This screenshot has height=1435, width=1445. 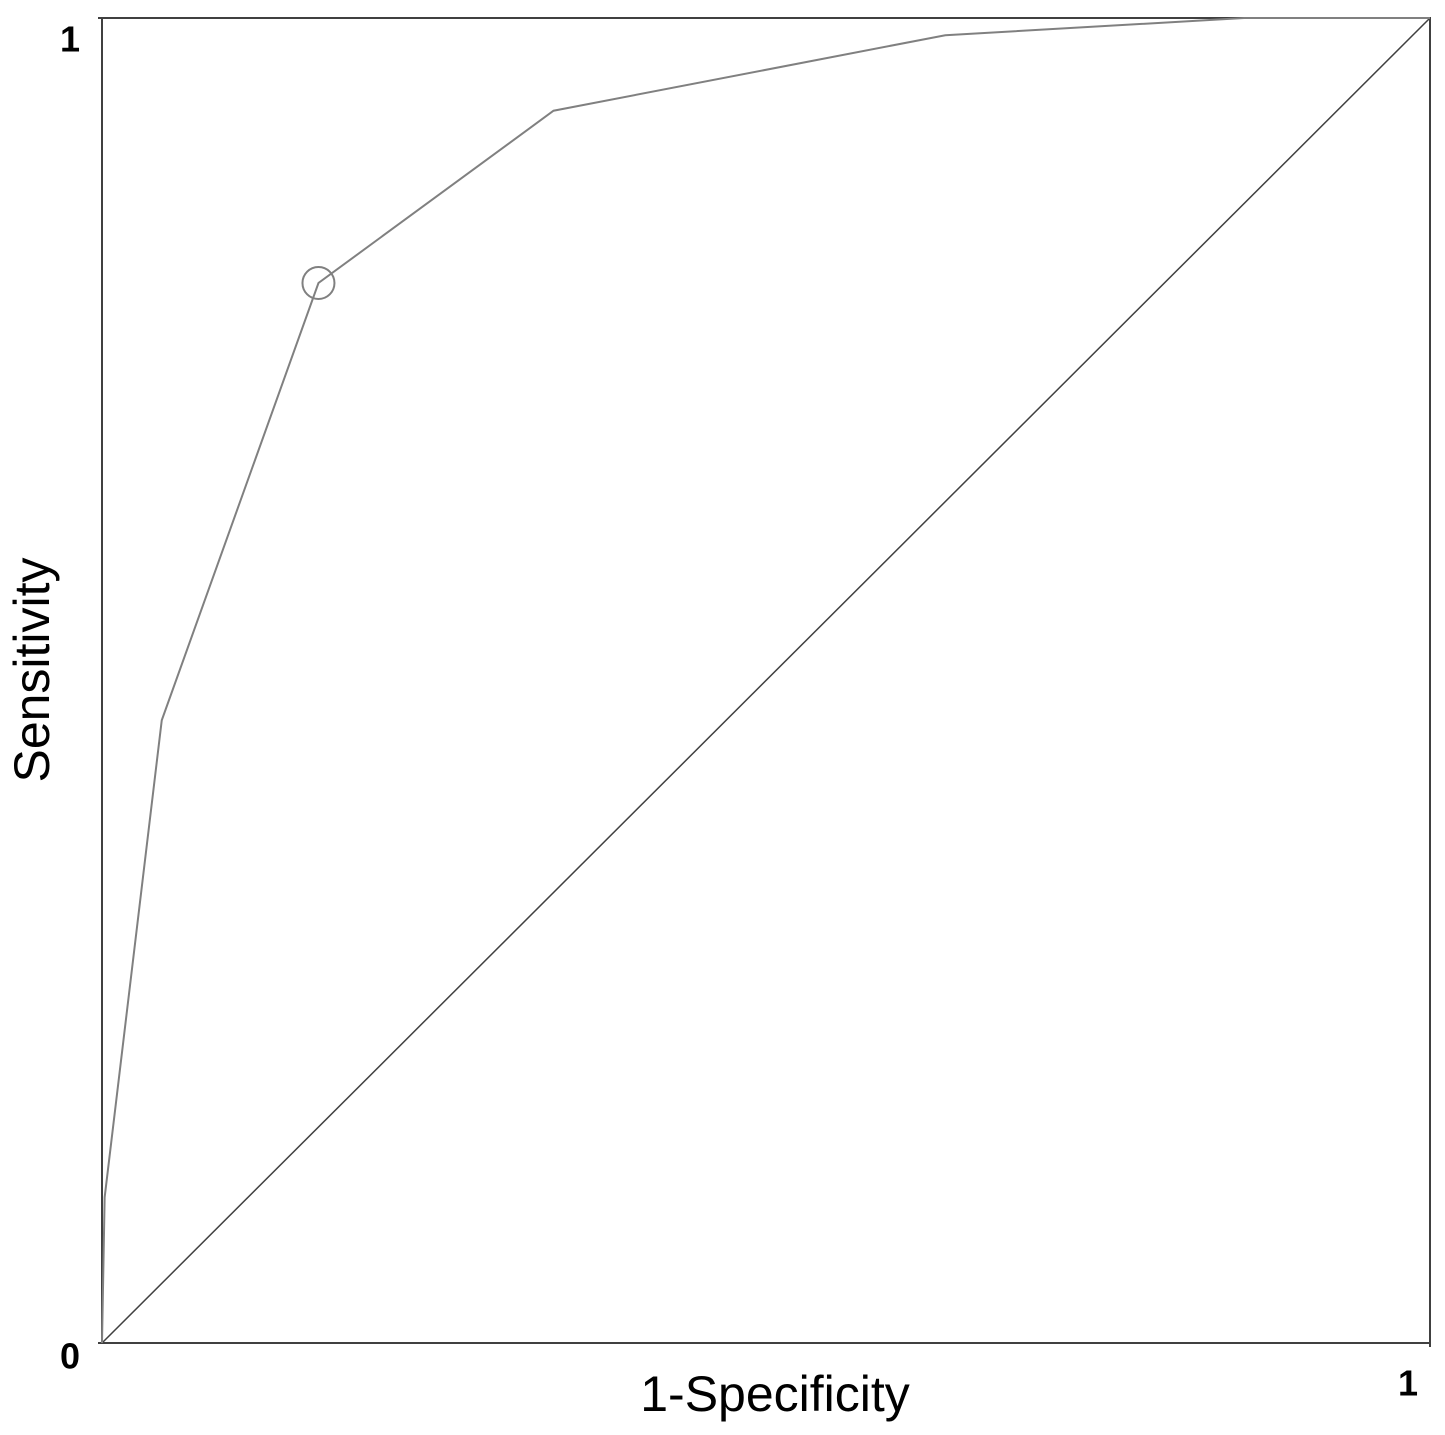 What do you see at coordinates (32, 669) in the screenshot?
I see `y-axis-label: Sensitivity` at bounding box center [32, 669].